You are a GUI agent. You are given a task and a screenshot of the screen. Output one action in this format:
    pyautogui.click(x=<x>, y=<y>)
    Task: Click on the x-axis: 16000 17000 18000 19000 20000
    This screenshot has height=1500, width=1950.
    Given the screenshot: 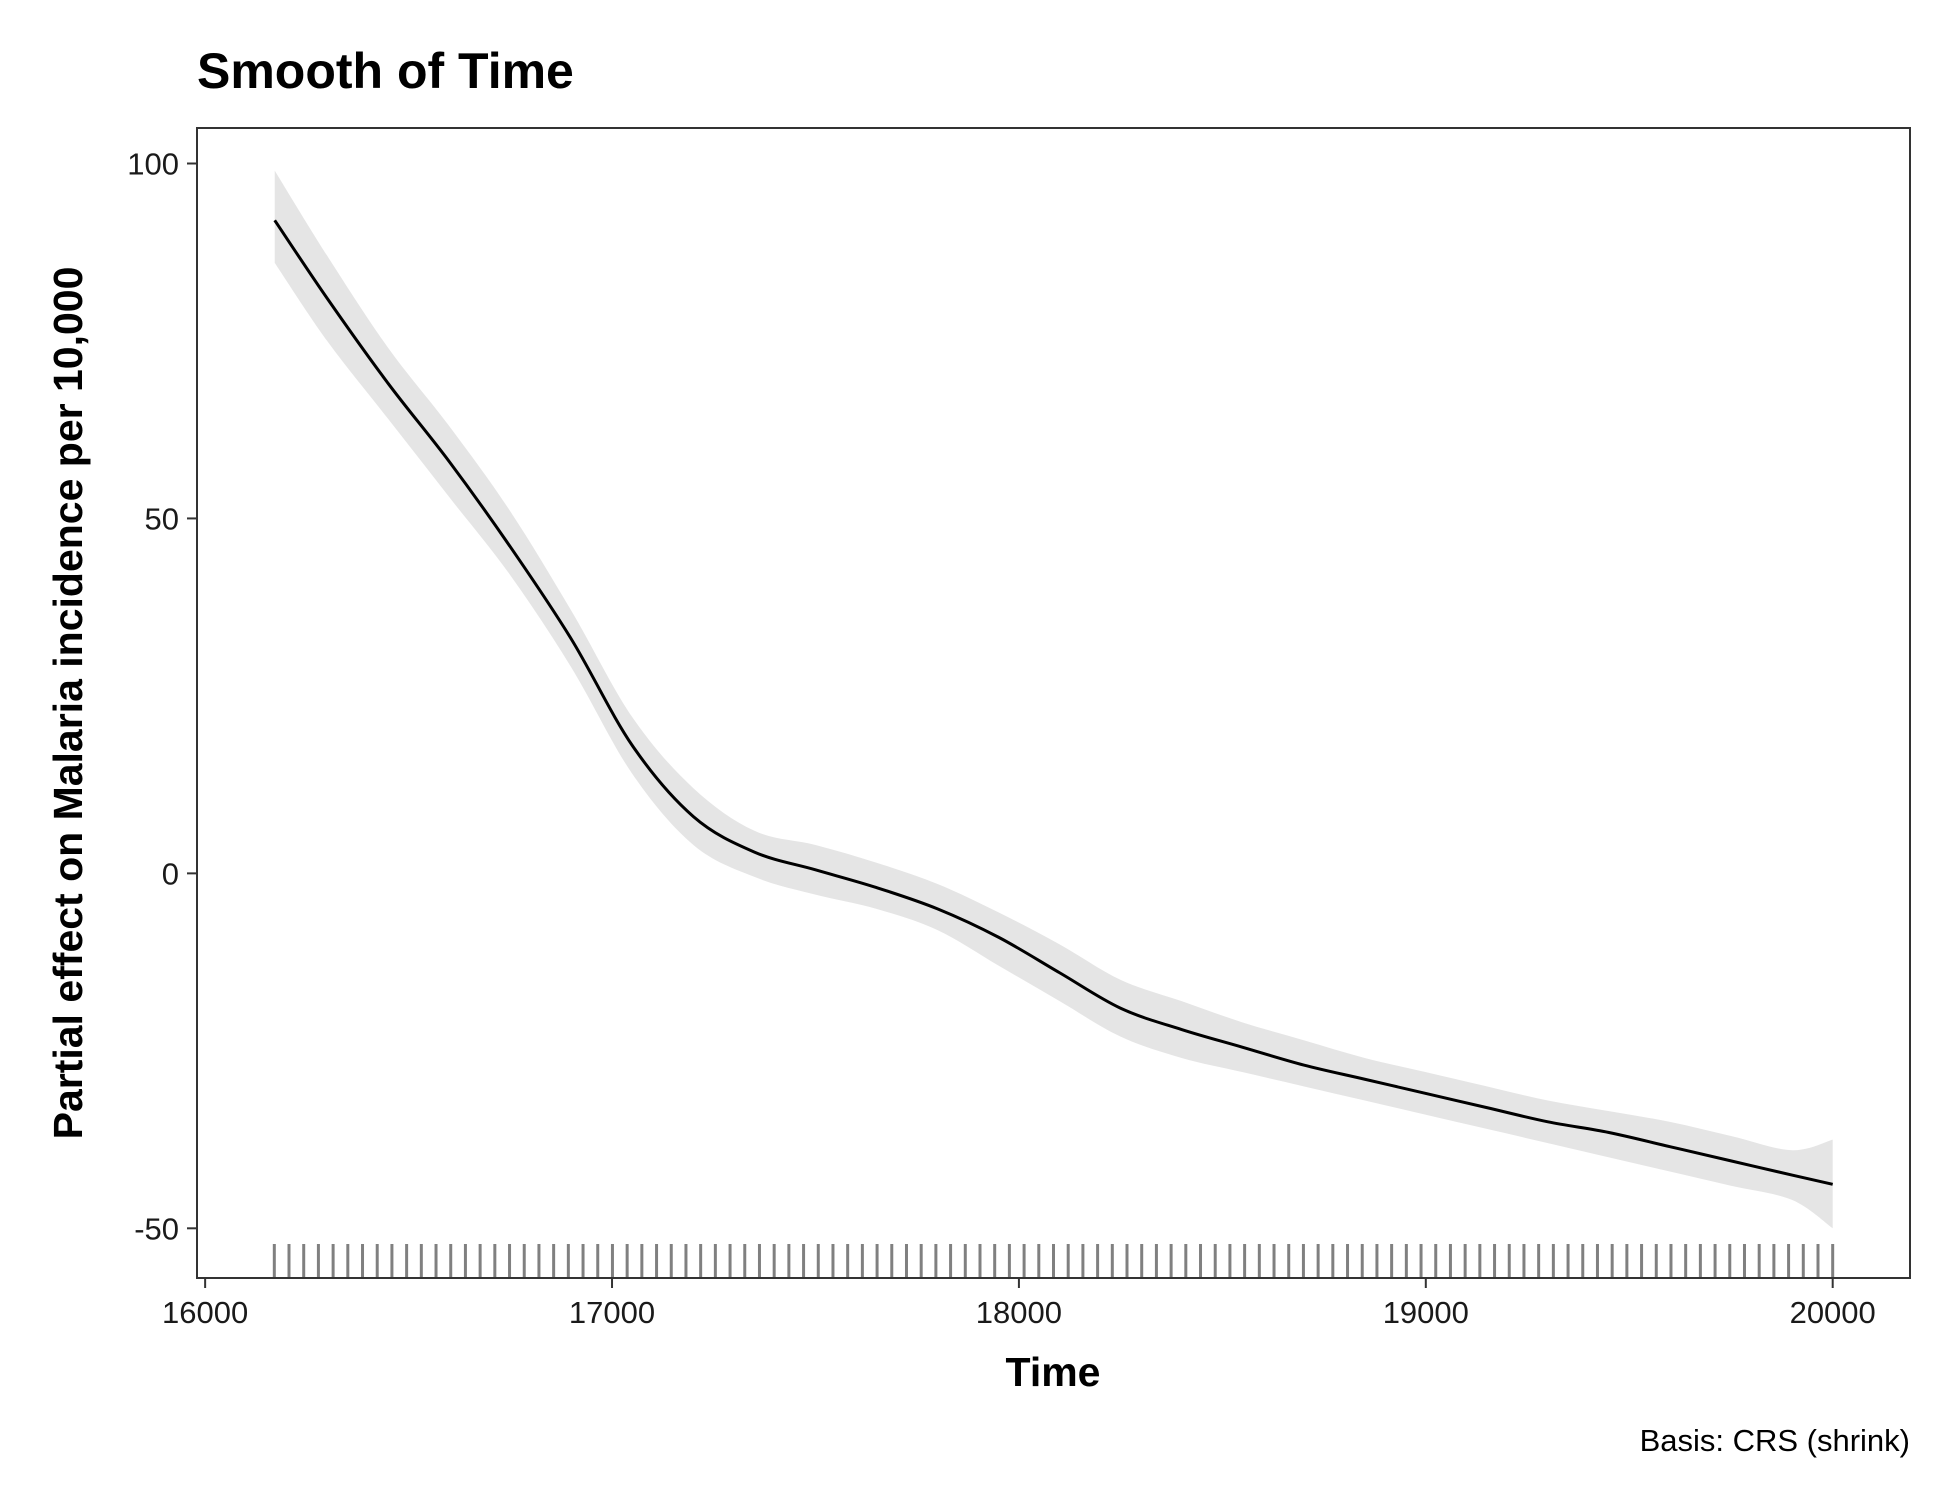 What is the action you would take?
    pyautogui.click(x=1019, y=1304)
    